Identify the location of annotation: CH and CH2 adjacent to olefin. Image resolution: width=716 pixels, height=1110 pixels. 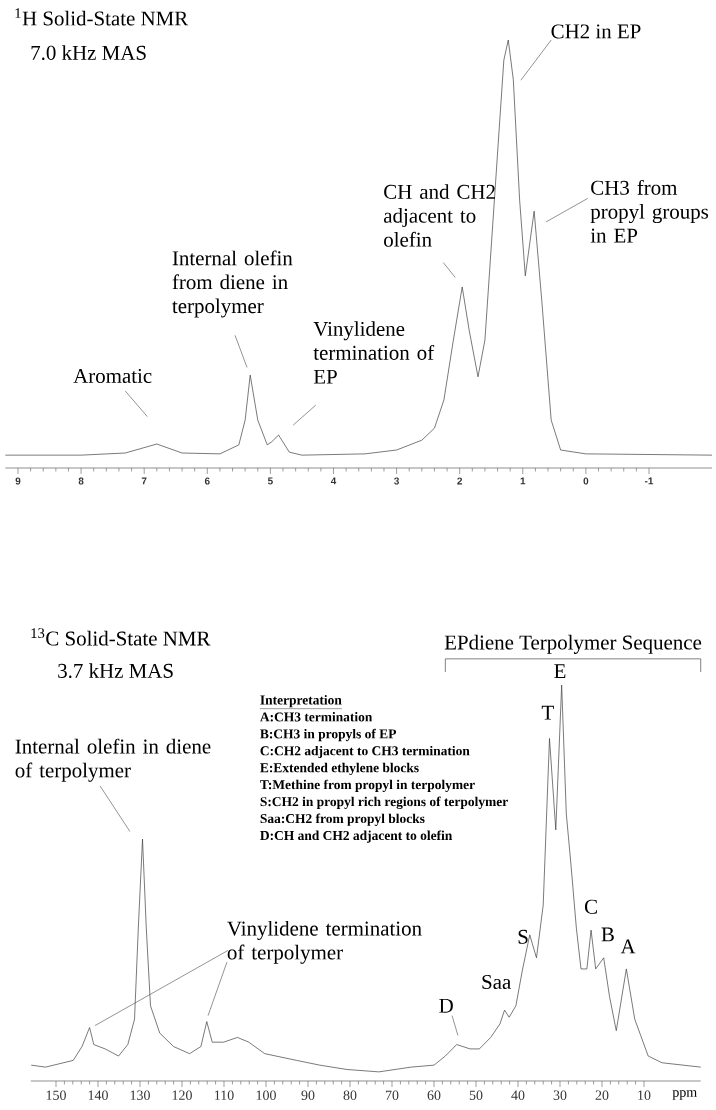
(439, 215).